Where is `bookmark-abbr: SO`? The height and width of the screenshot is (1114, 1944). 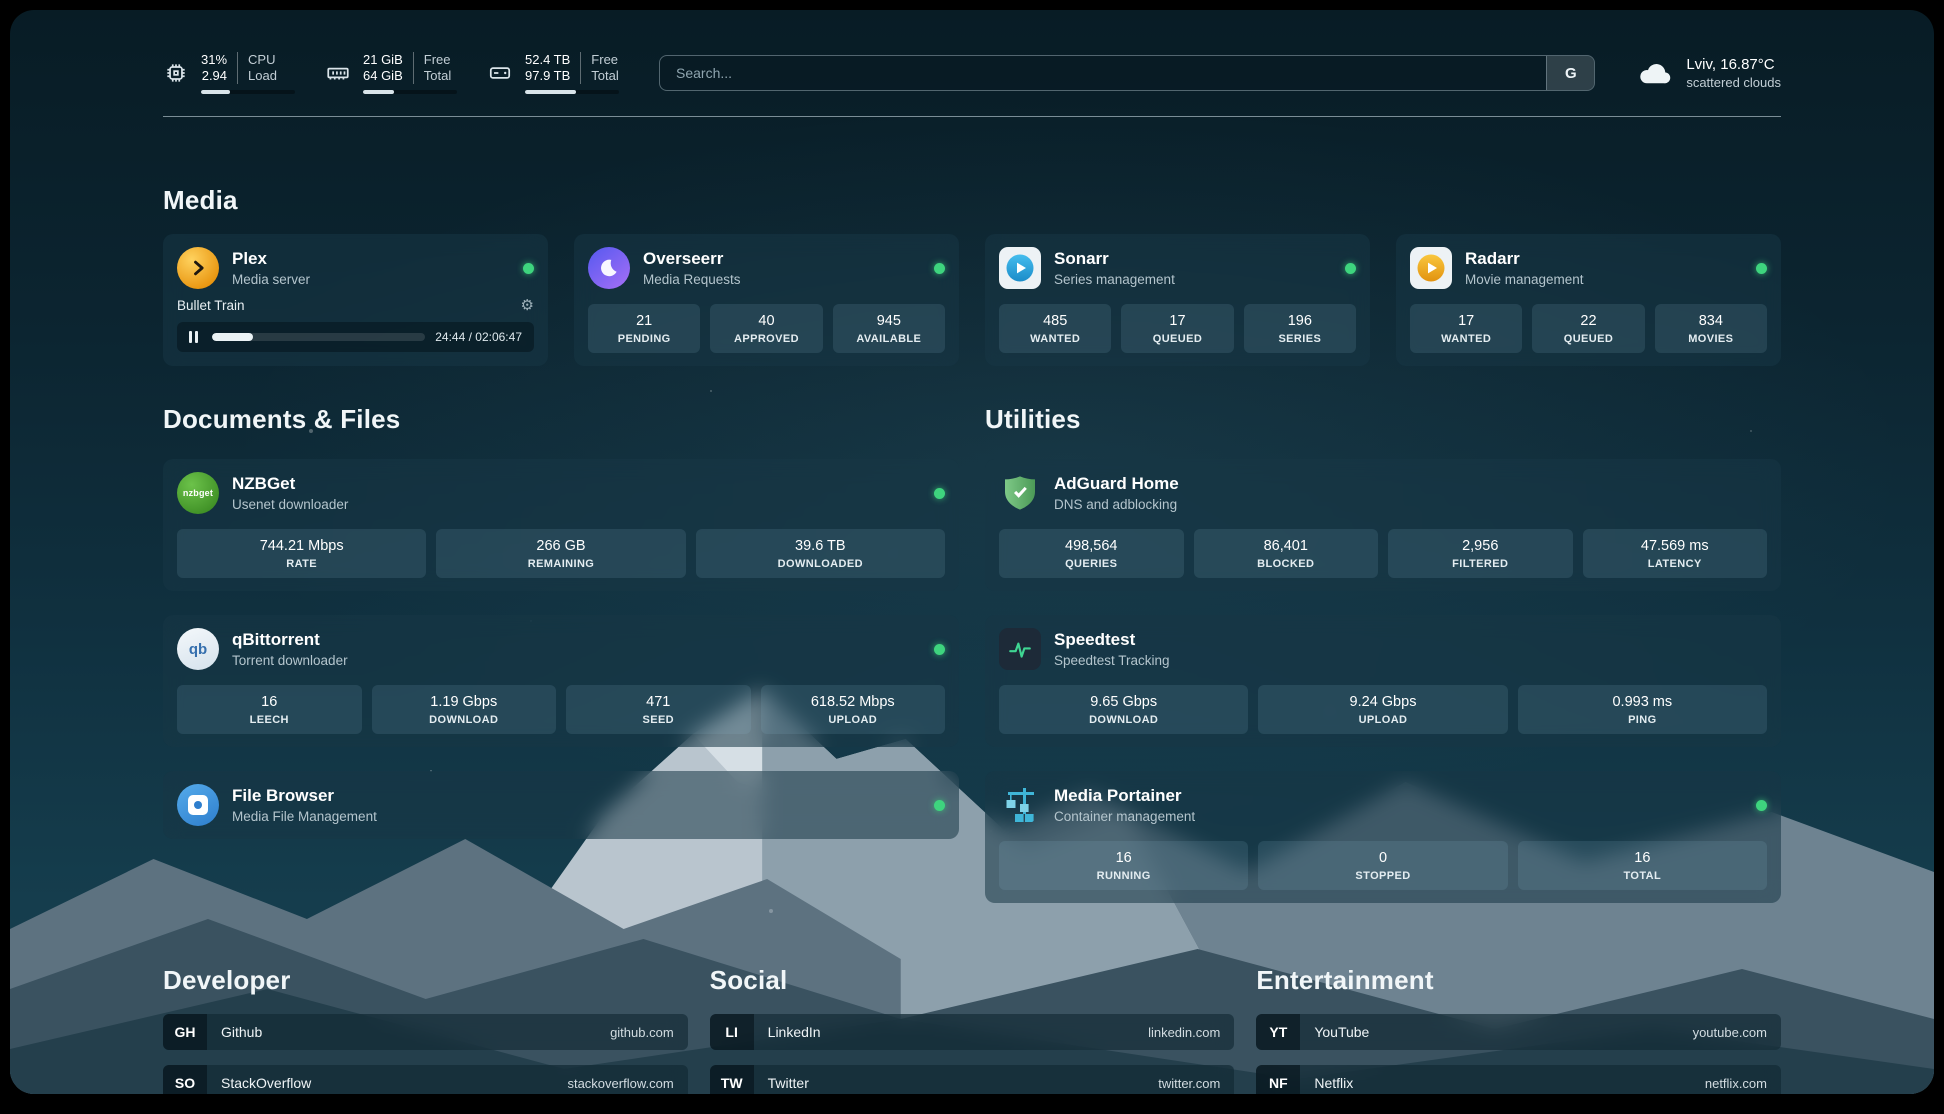
bookmark-abbr: SO is located at coordinates (185, 1079).